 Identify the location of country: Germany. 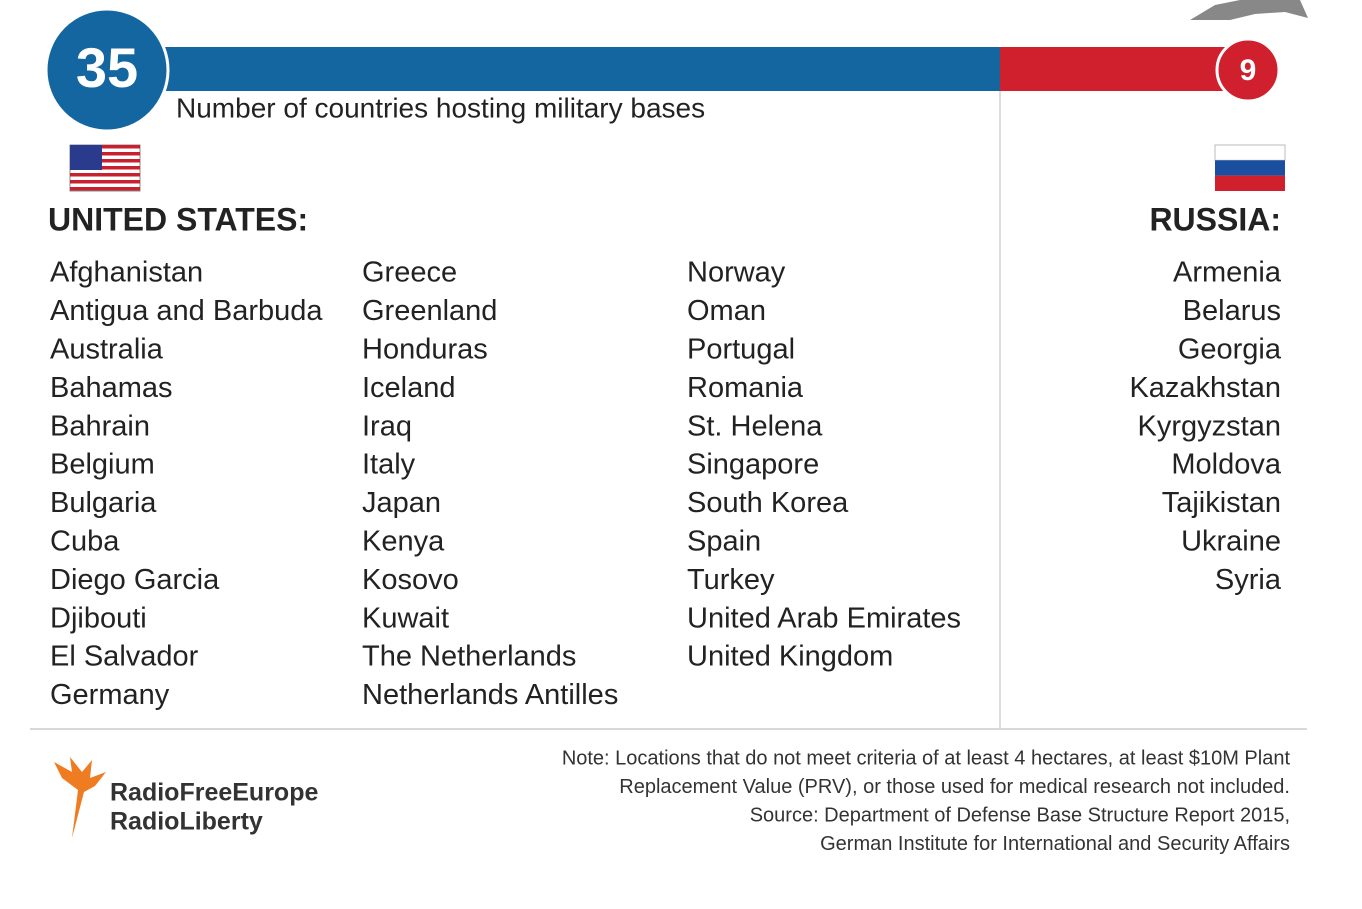
(110, 695).